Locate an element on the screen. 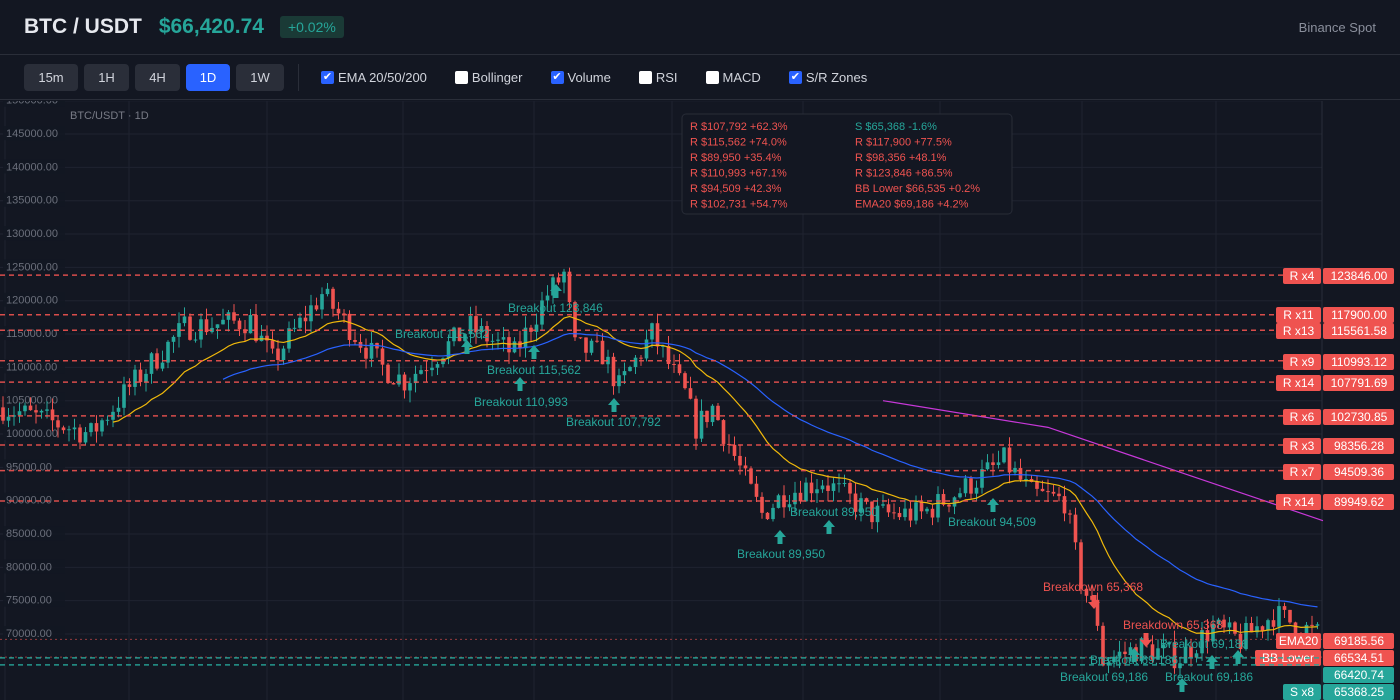  price-axis-tick: 100000.00 is located at coordinates (32, 434).